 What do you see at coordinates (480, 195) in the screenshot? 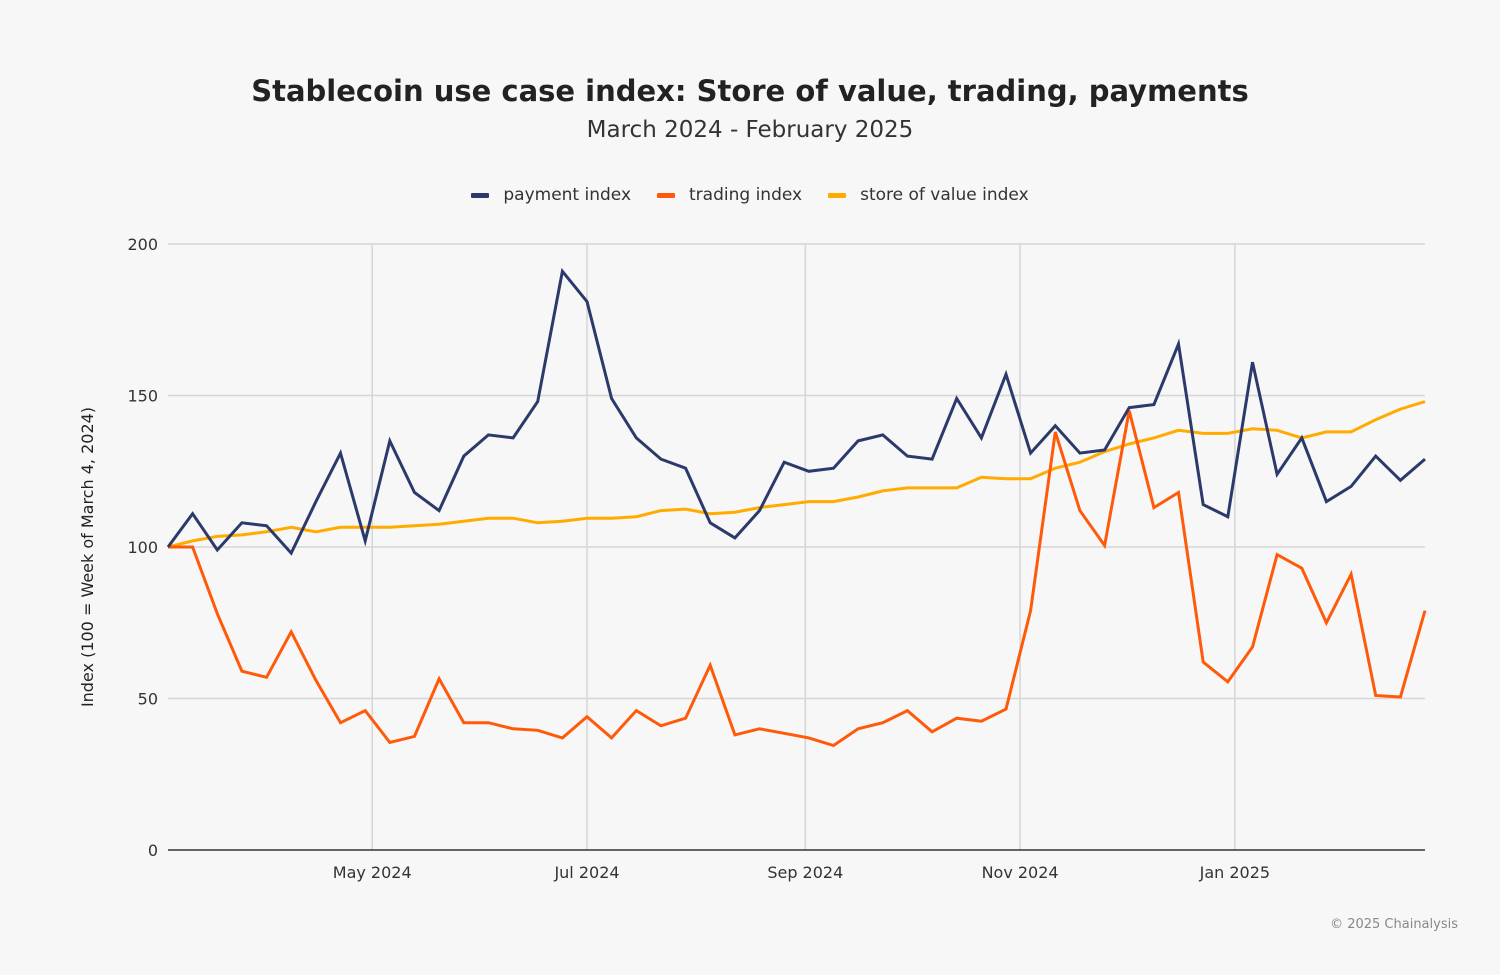
I see `legend-swatch-payment` at bounding box center [480, 195].